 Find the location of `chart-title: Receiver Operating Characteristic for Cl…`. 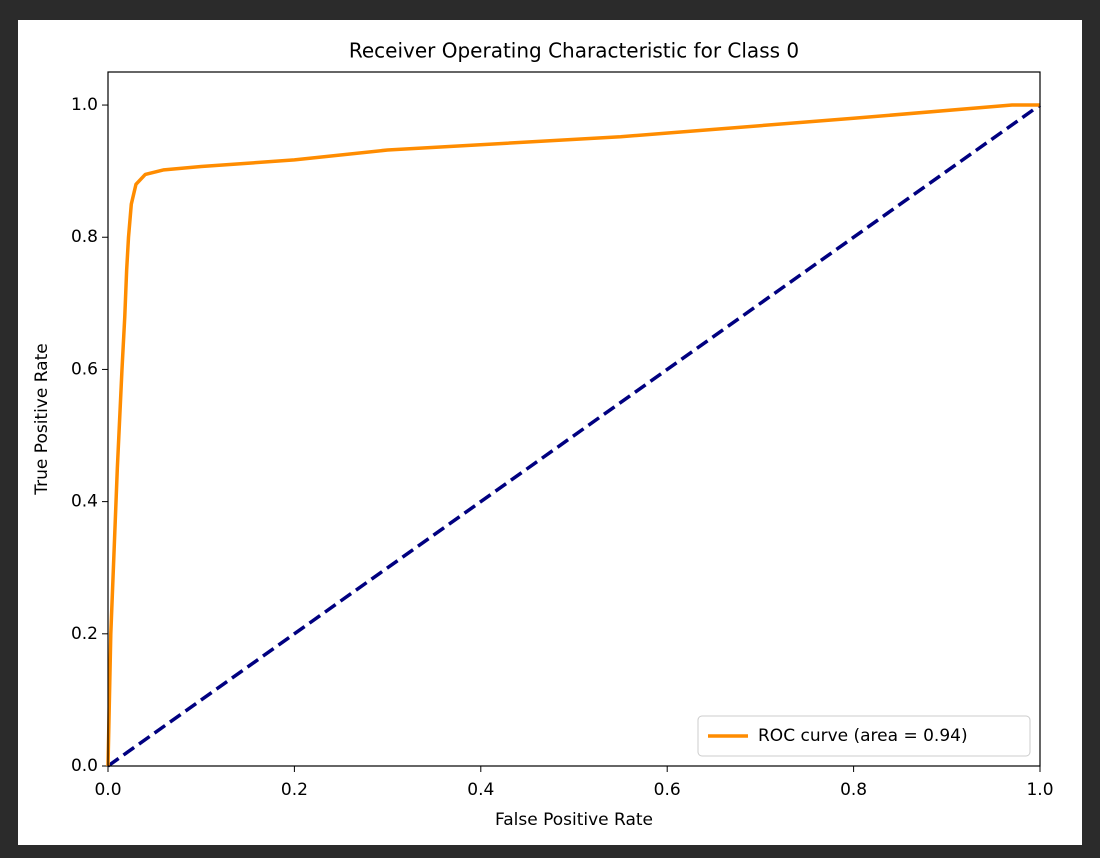

chart-title: Receiver Operating Characteristic for Cl… is located at coordinates (574, 51).